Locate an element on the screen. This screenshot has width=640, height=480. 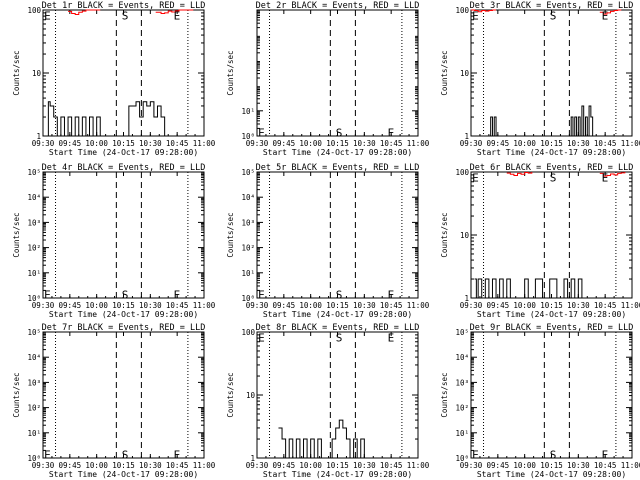
panel-title: Det 6r BLACK = Events, RED = LLD is located at coordinates (552, 168).